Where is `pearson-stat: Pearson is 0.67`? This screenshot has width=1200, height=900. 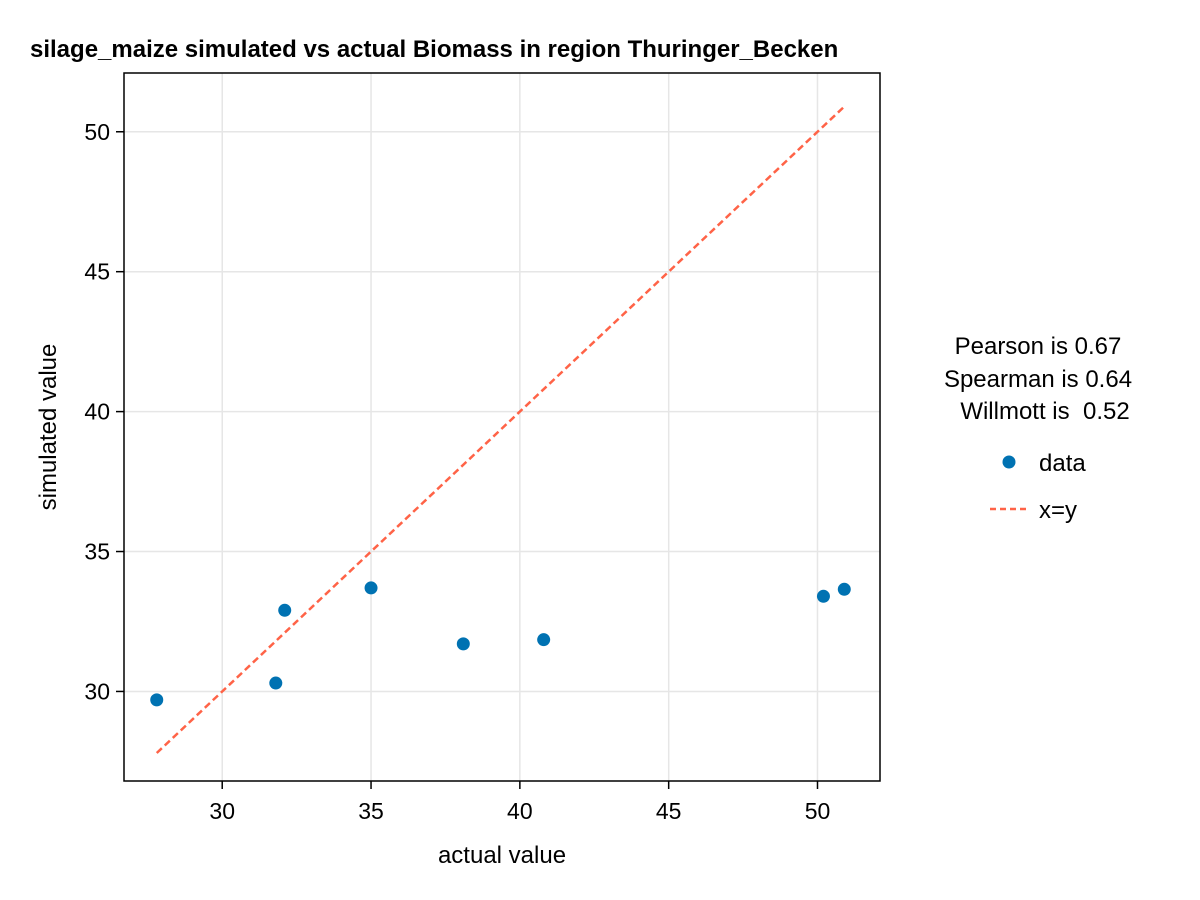 pearson-stat: Pearson is 0.67 is located at coordinates (1038, 346).